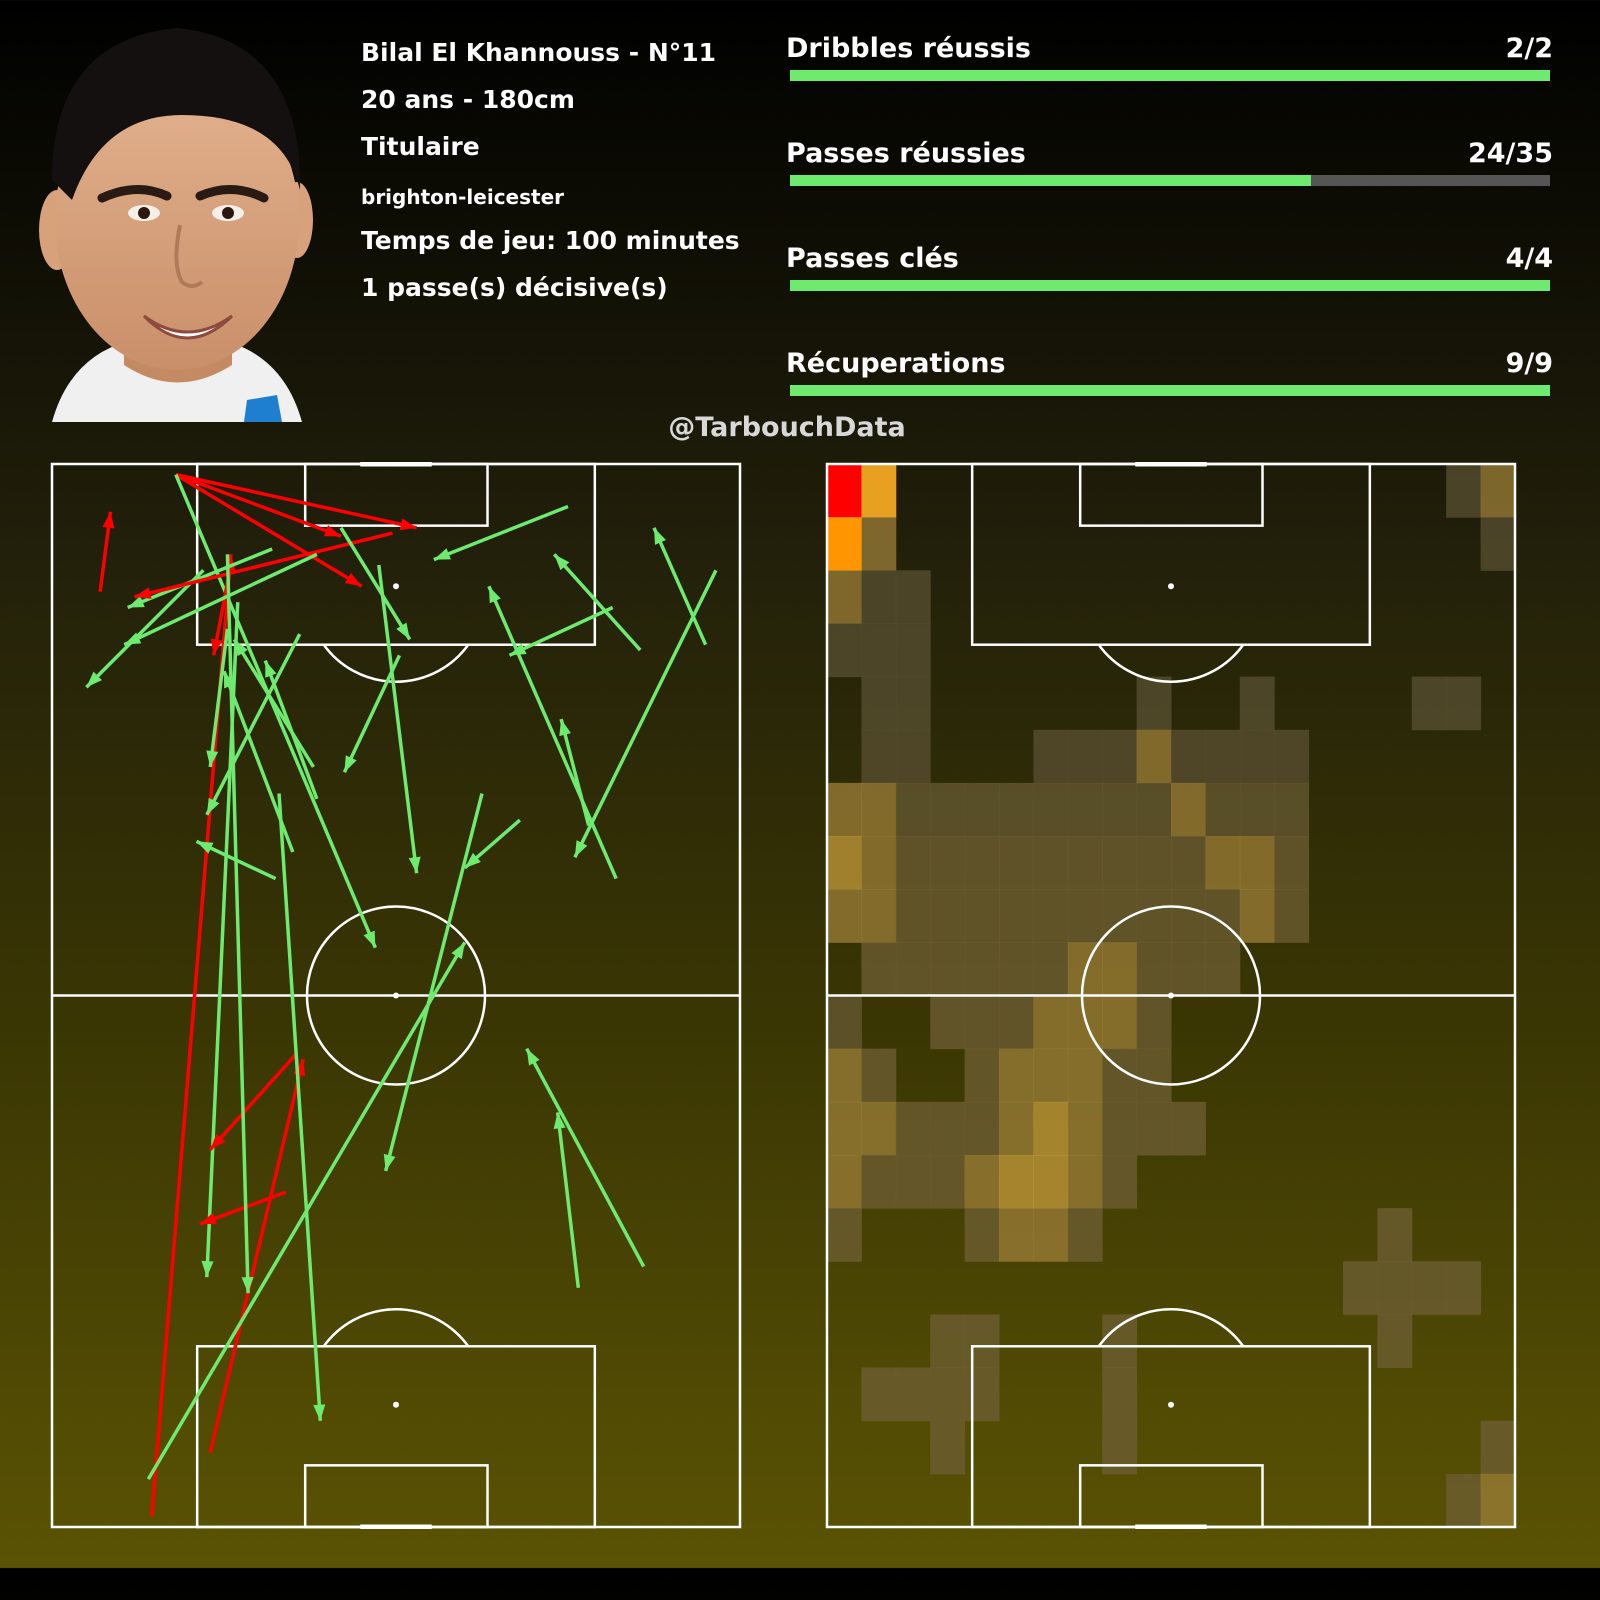  I want to click on stat-passes-bar, so click(1170, 180).